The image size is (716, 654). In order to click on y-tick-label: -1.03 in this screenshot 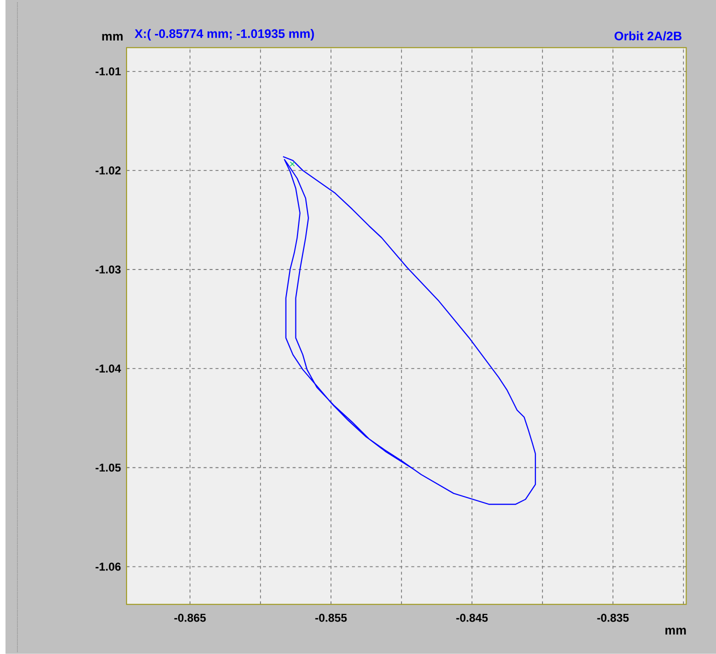, I will do `click(108, 270)`.